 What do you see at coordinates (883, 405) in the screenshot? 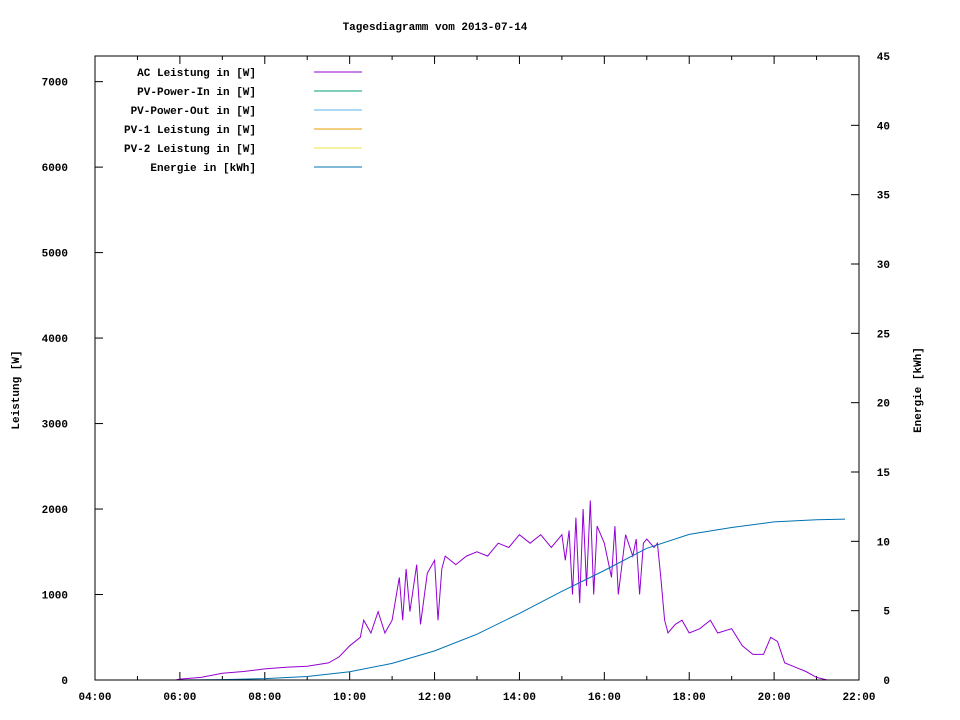
I see `y2-tick-label: 20` at bounding box center [883, 405].